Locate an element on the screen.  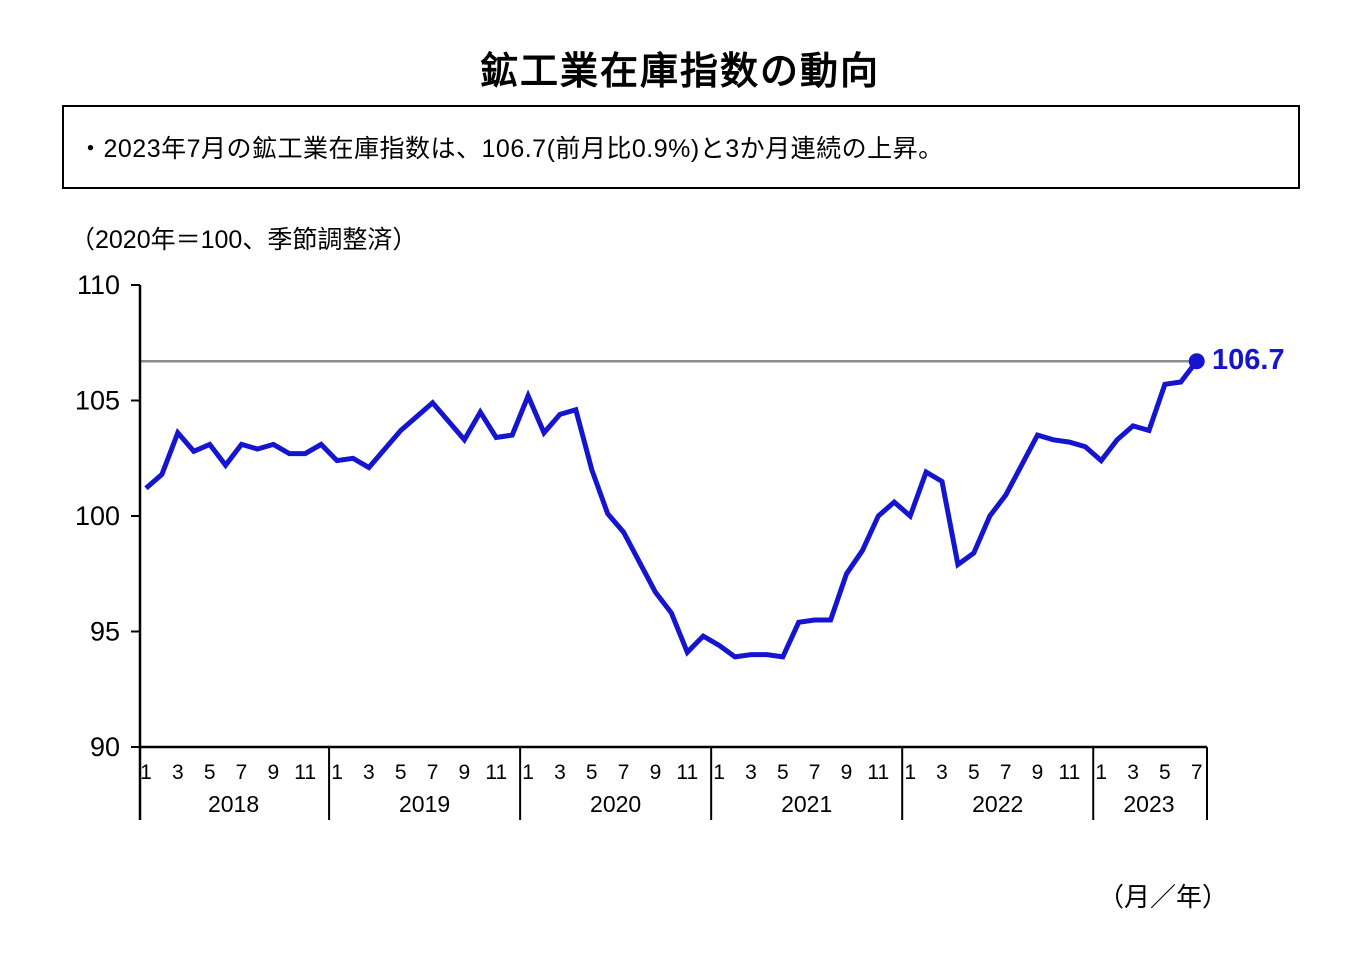
y-tick-label: 100 is located at coordinates (97, 516).